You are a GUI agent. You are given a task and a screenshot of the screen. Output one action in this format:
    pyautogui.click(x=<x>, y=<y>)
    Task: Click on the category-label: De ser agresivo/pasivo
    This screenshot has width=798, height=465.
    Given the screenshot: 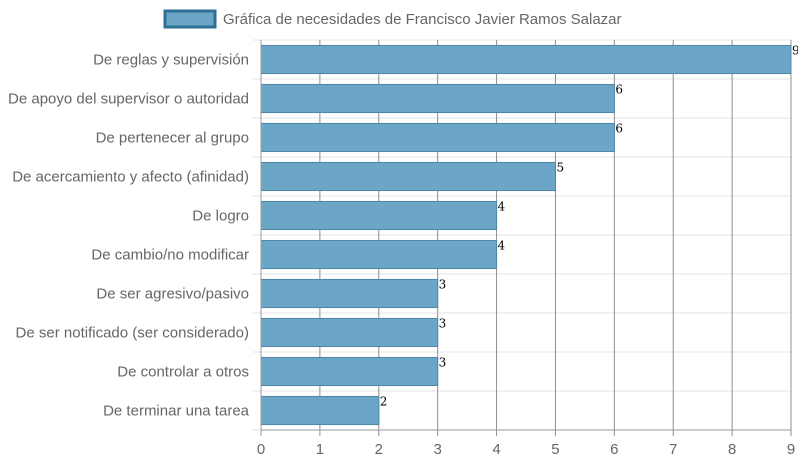 What is the action you would take?
    pyautogui.click(x=172, y=294)
    